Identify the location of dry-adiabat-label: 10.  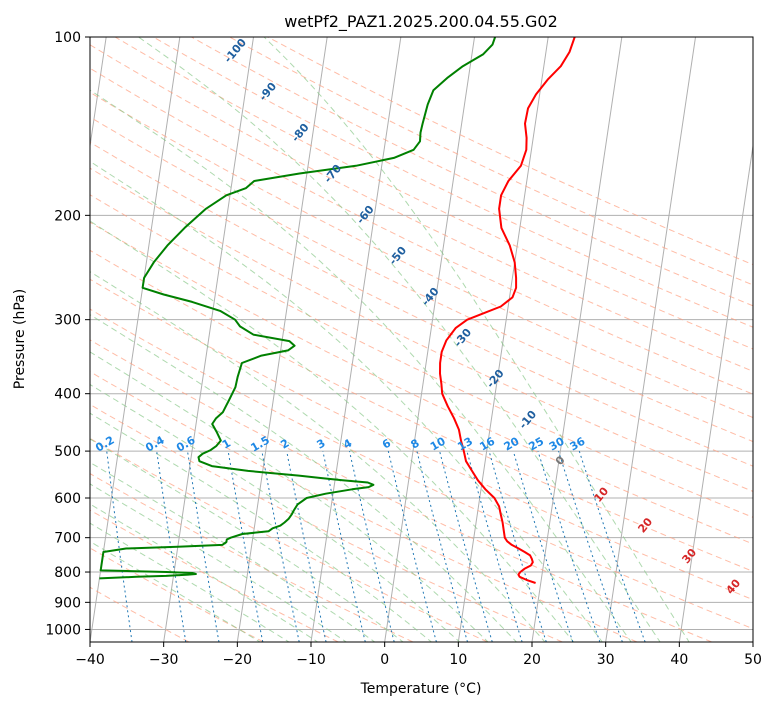
(601, 494).